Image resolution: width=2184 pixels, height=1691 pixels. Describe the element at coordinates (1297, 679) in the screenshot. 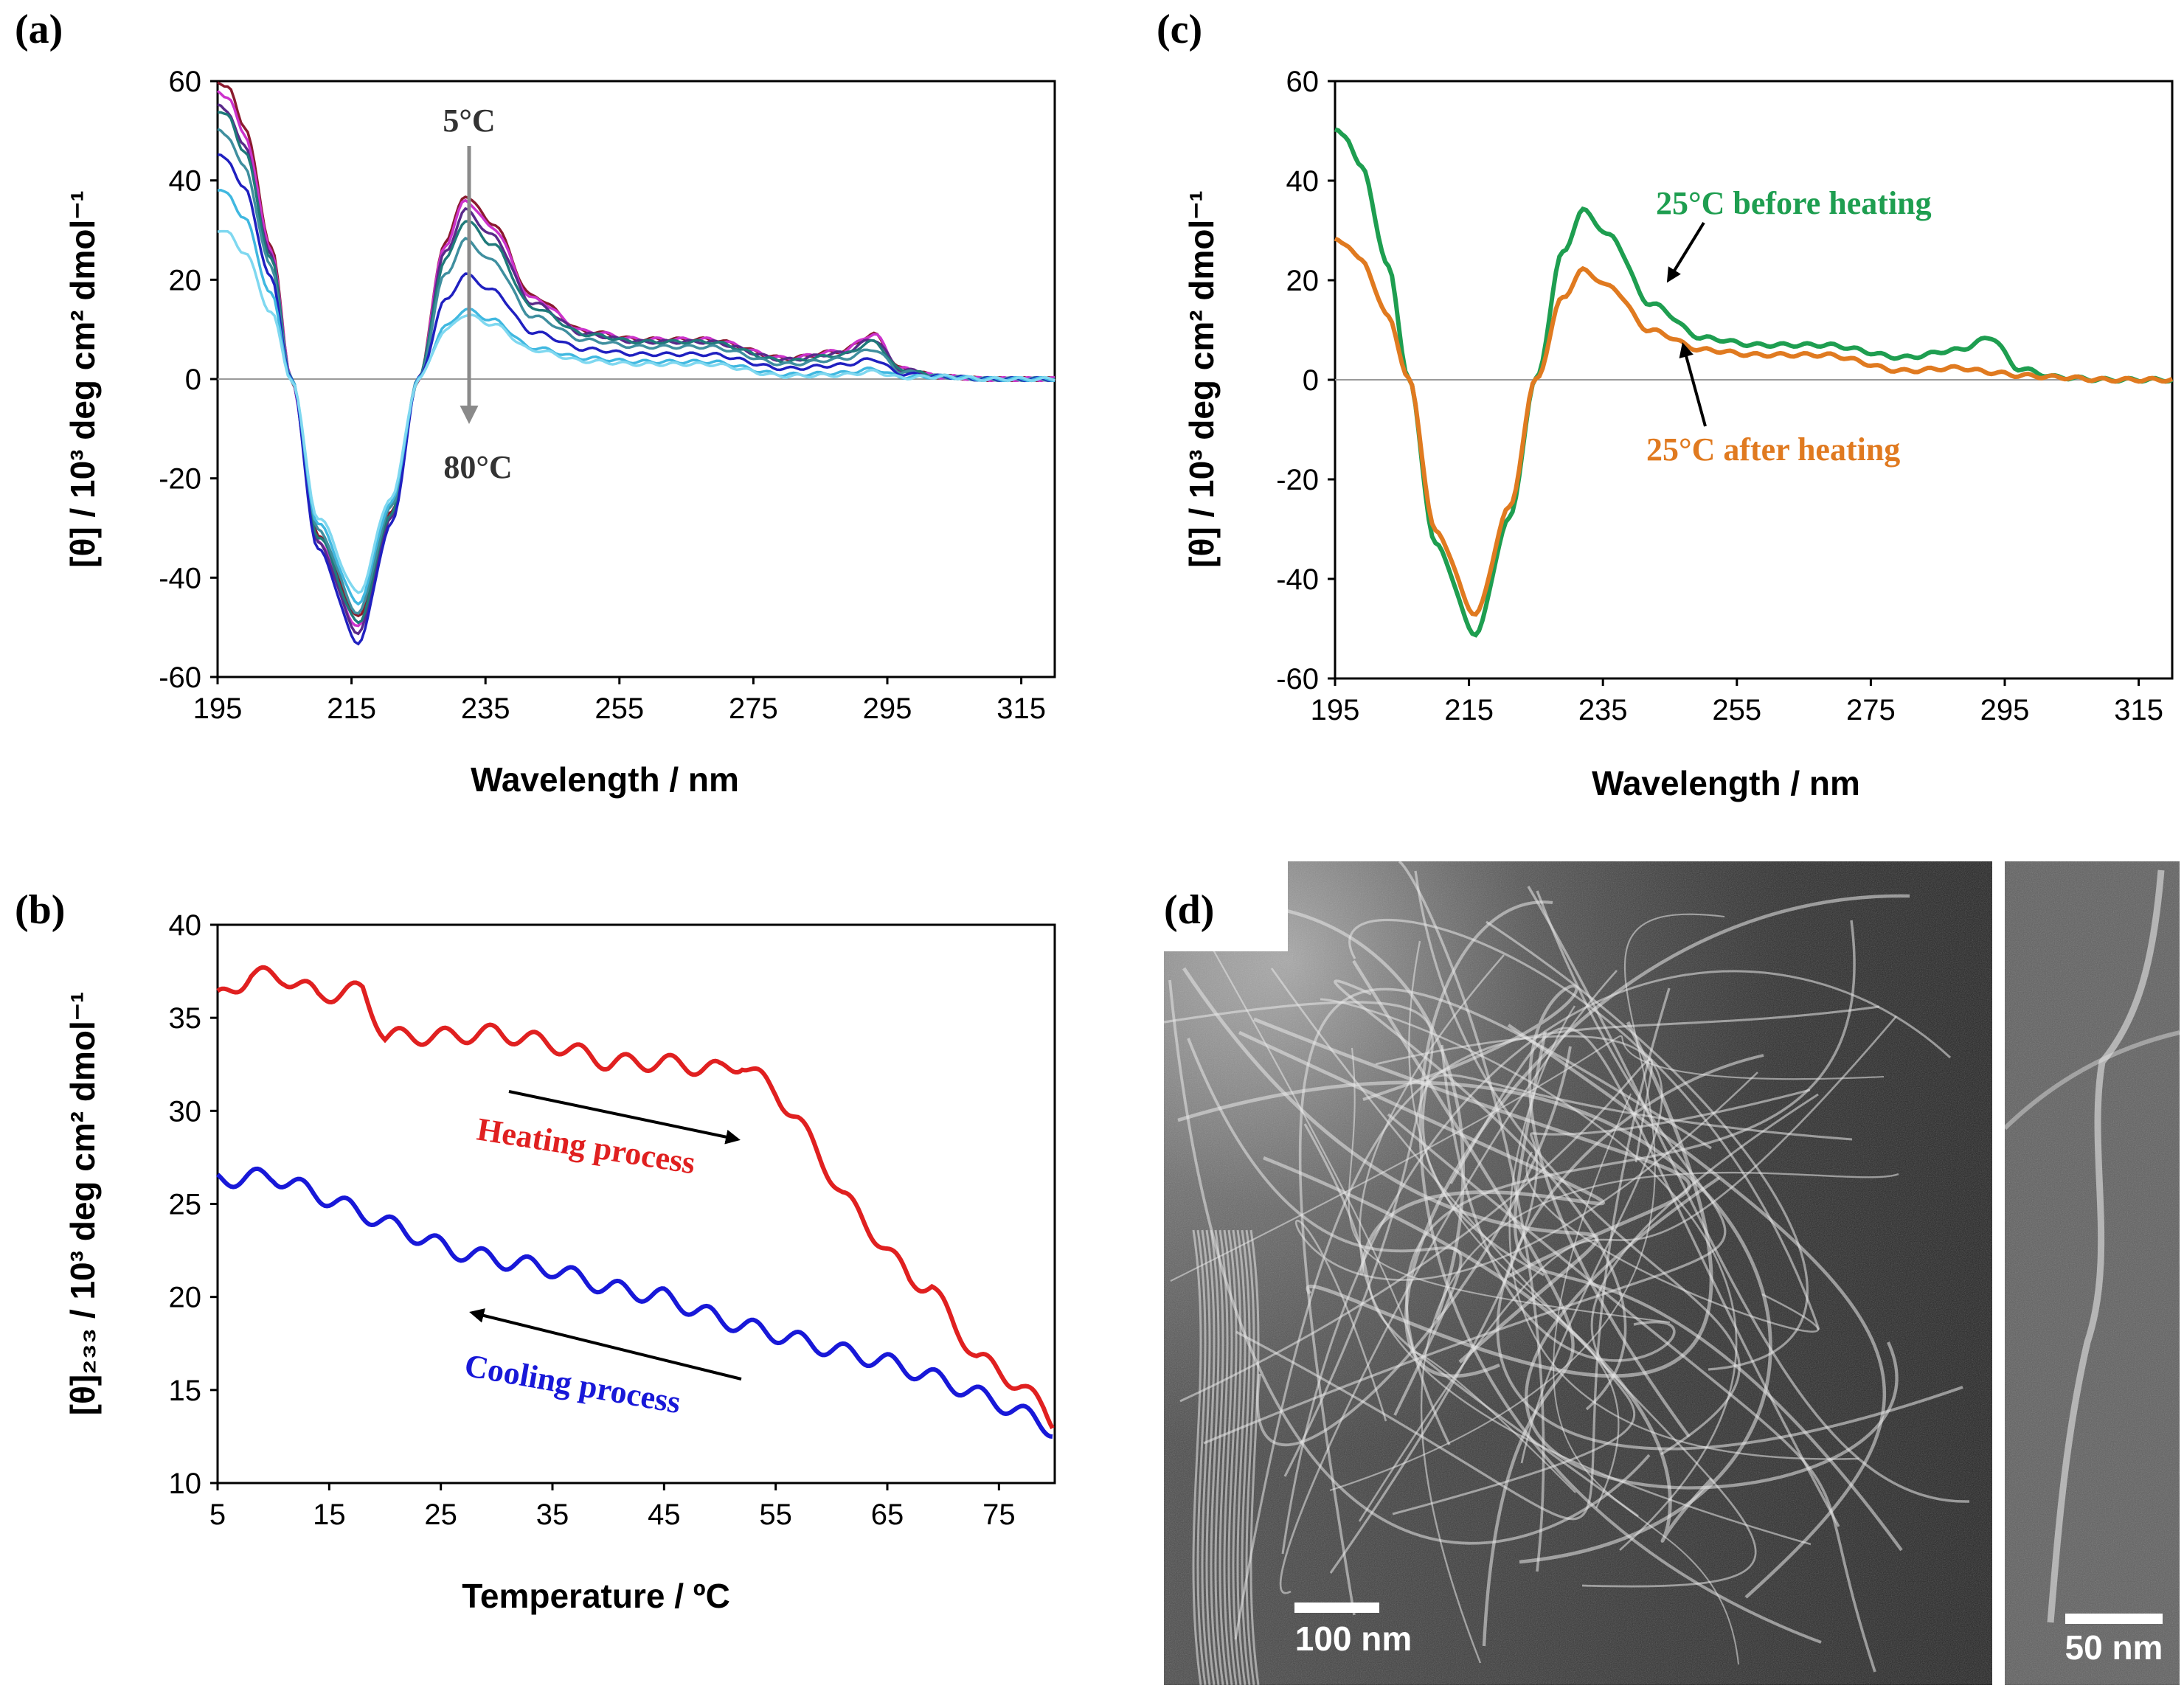

I see `ytick-label: -60` at that location.